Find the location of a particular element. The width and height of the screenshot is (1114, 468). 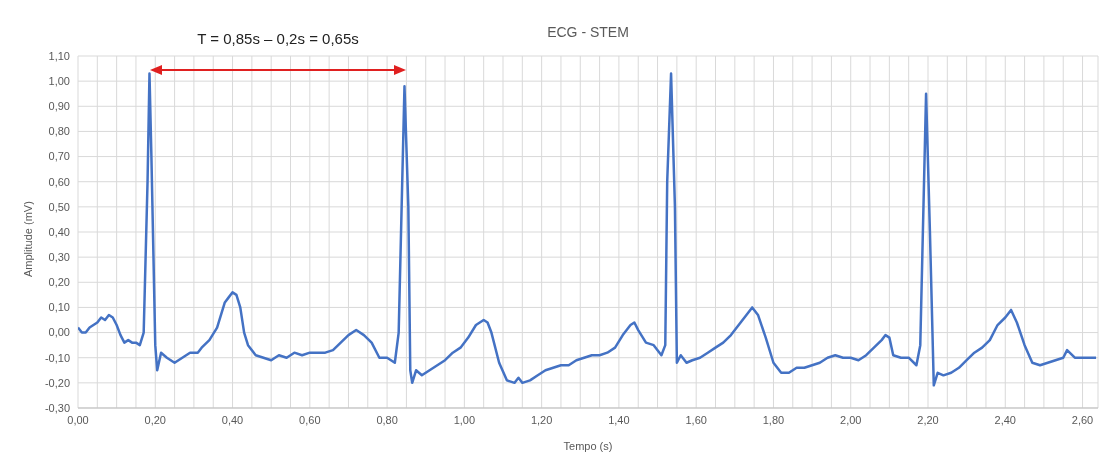

y-tick-label: 0,50 is located at coordinates (59, 206).